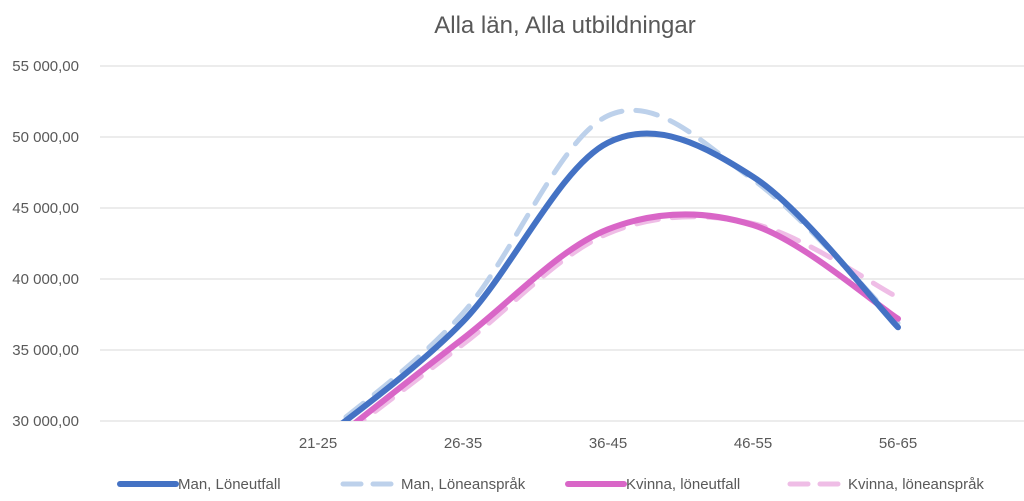  What do you see at coordinates (916, 484) in the screenshot?
I see `legend-label: Kvinna, löneanspråk` at bounding box center [916, 484].